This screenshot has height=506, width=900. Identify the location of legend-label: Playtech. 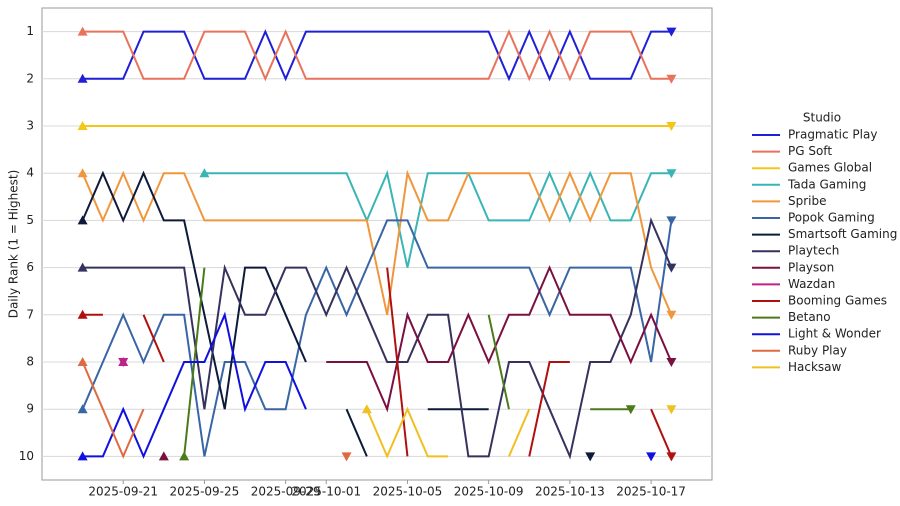
(813, 251).